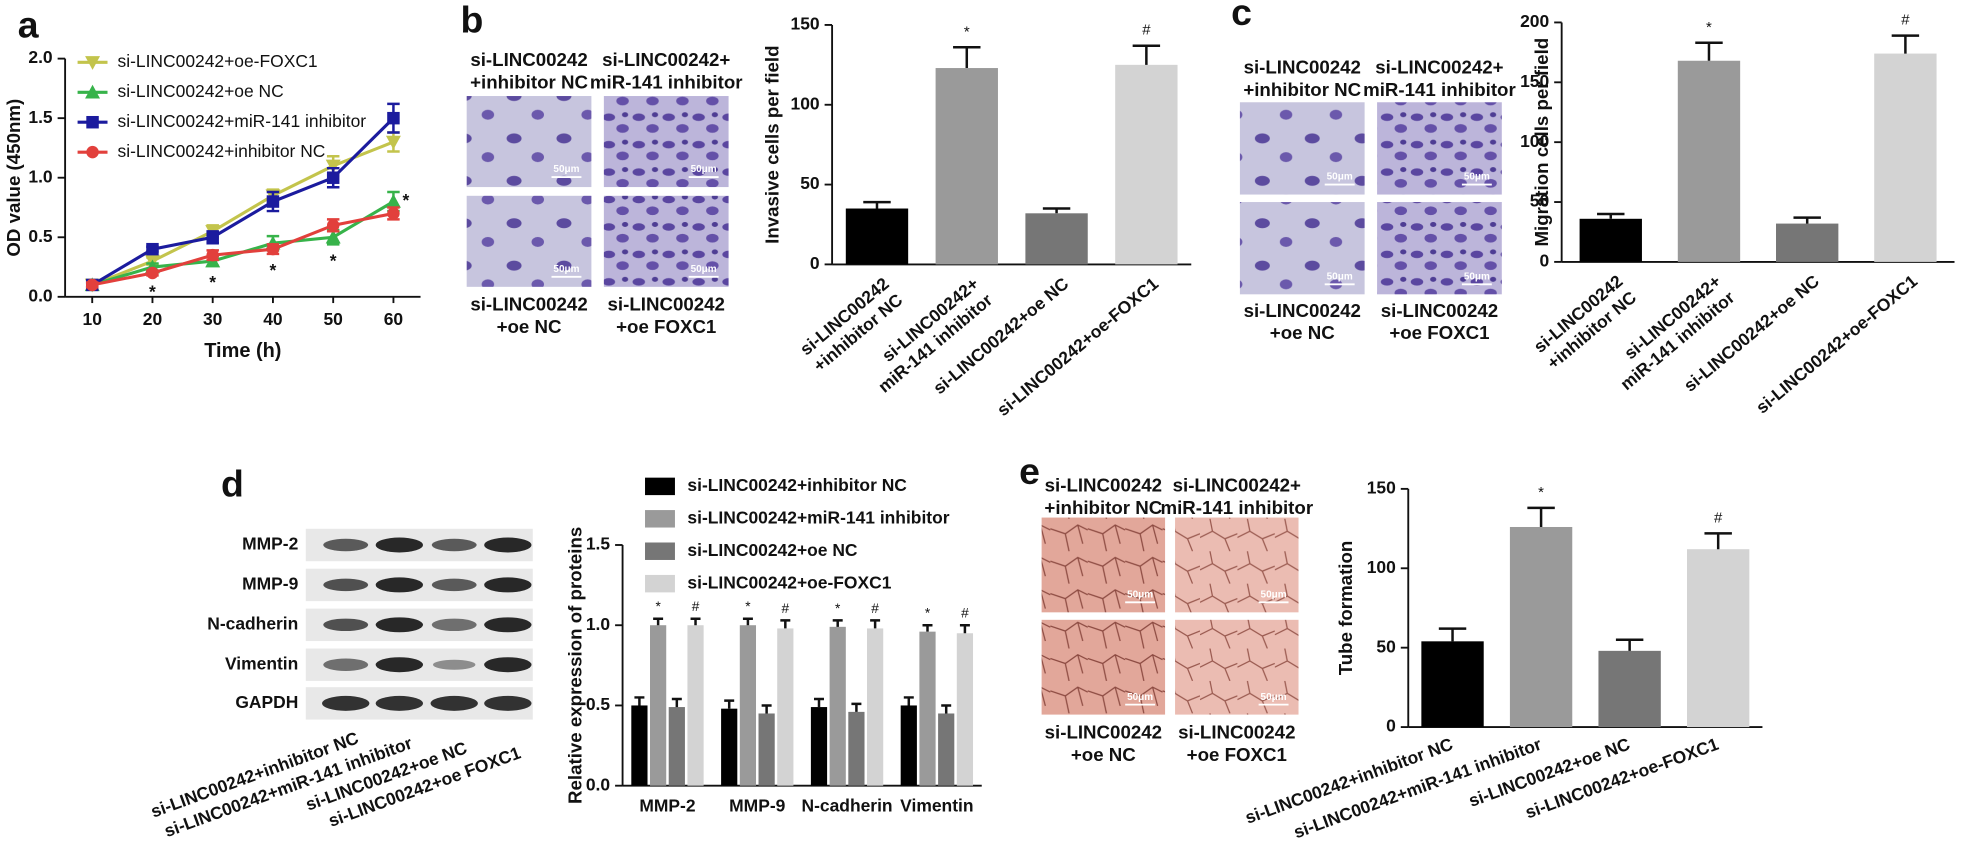 Image resolution: width=1961 pixels, height=868 pixels. I want to click on x-tick-label: Vimentin, so click(936, 806).